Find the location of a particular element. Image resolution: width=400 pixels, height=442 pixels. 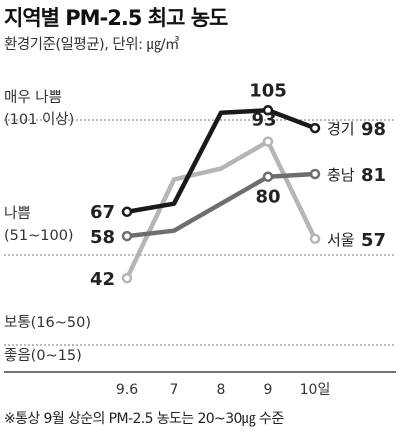

chart-title: 지역별 PM-2.5 최고 농도 is located at coordinates (116, 18).